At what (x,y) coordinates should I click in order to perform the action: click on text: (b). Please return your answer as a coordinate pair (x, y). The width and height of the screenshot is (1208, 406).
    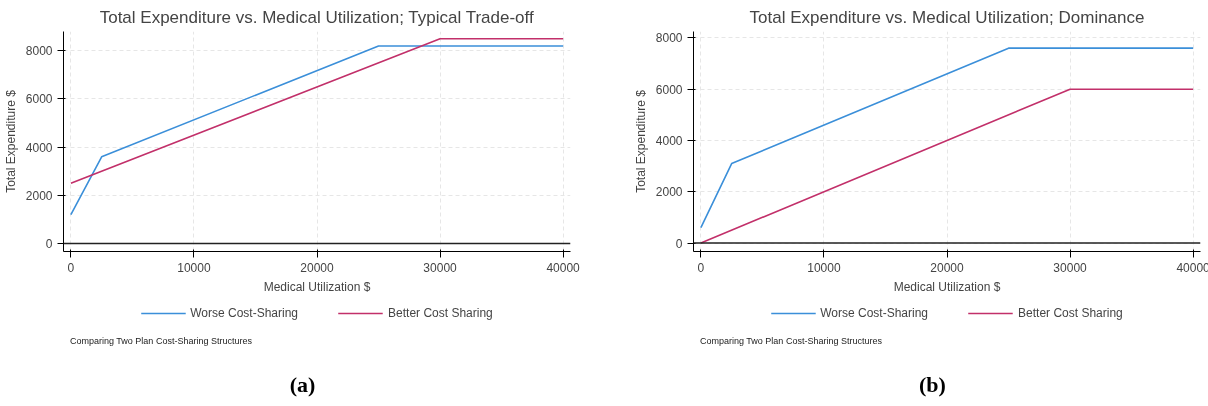
    Looking at the image, I should click on (932, 385).